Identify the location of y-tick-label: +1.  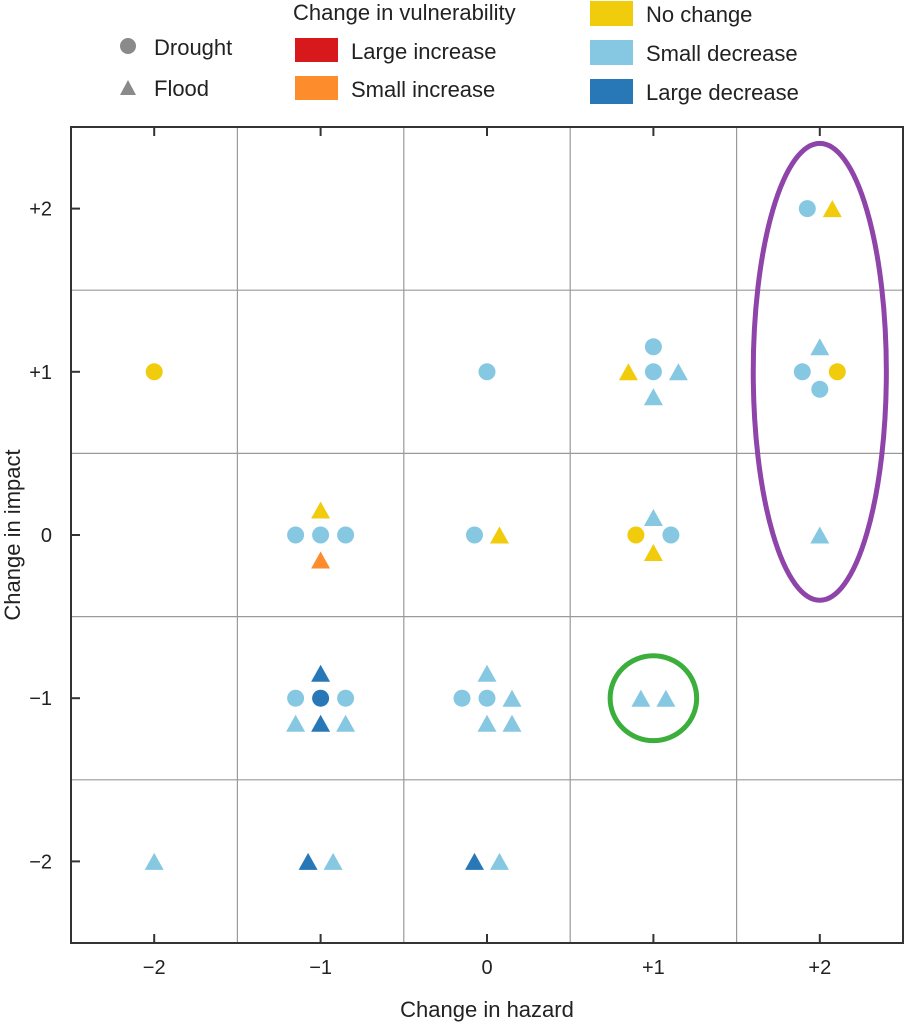
(40, 373).